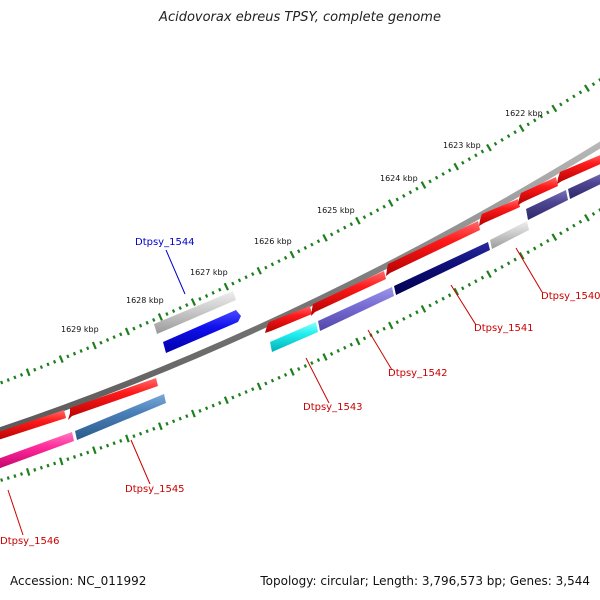  What do you see at coordinates (300, 17) in the screenshot?
I see `map-title: Acidovorax ebreus TPSY, complete genome` at bounding box center [300, 17].